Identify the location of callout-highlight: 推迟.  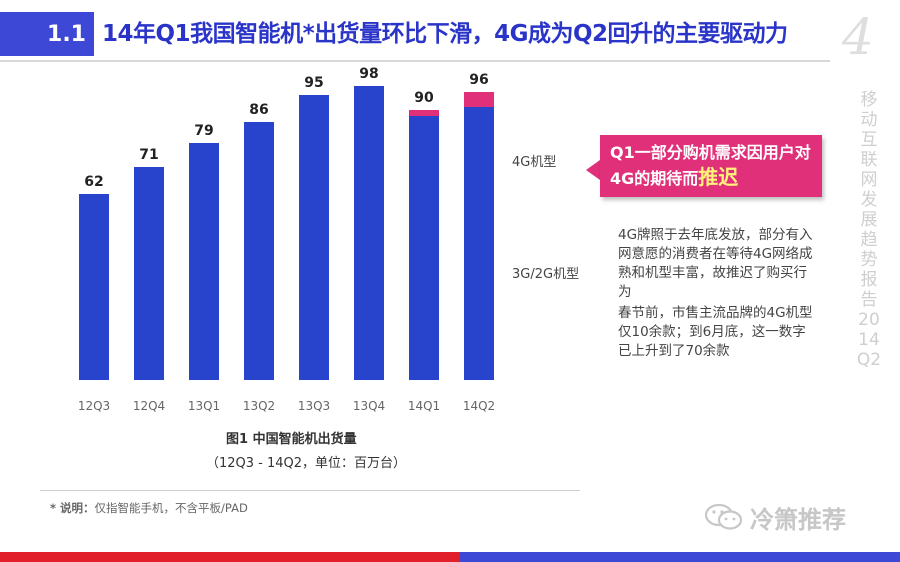
(718, 177).